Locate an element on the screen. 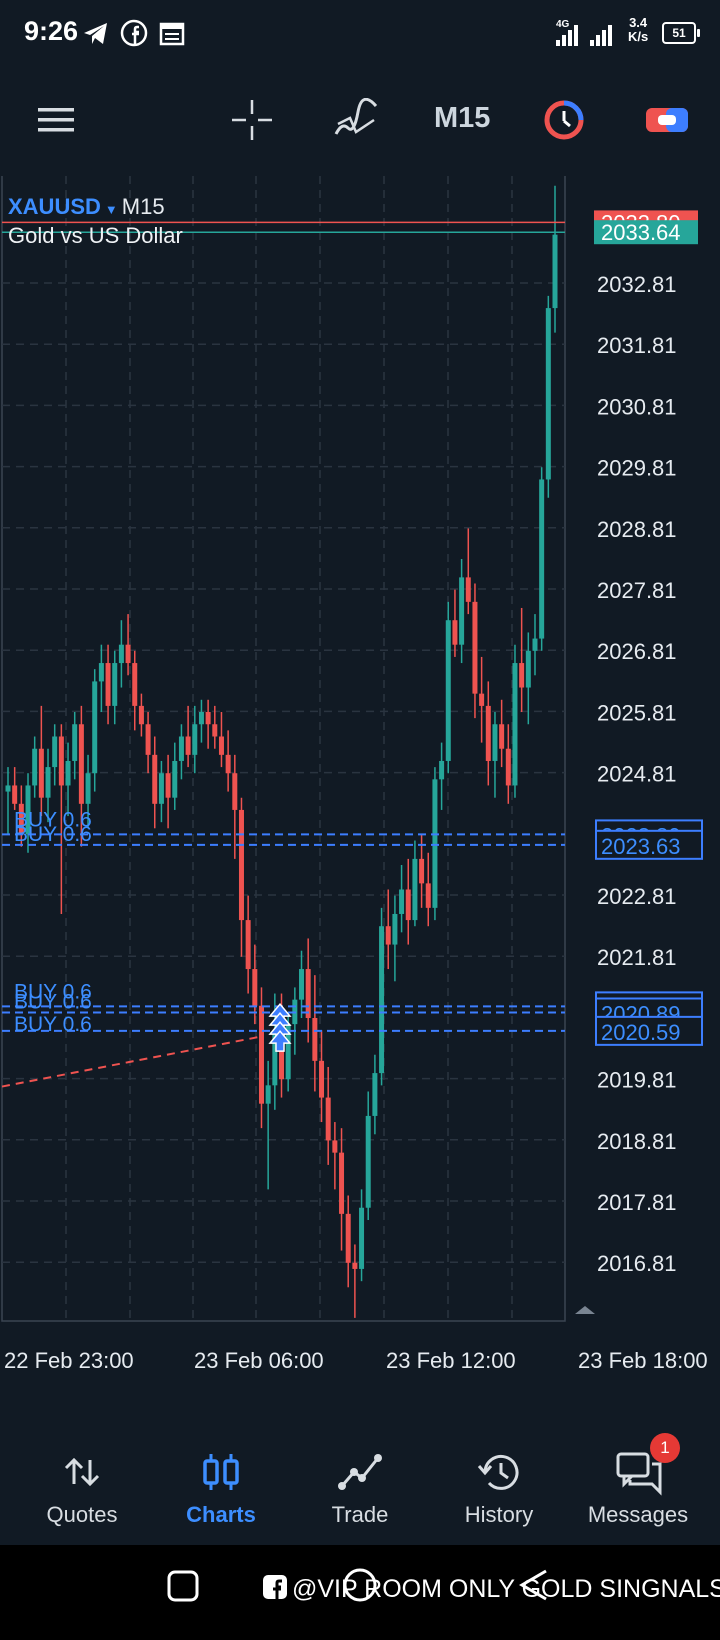 The image size is (720, 1640). nav-charts-label: Charts is located at coordinates (221, 1514).